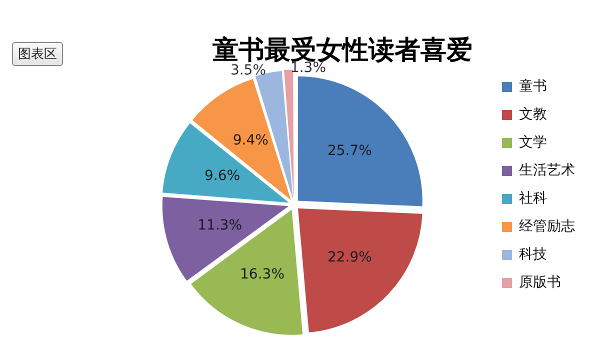 The width and height of the screenshot is (595, 346). What do you see at coordinates (37, 54) in the screenshot?
I see `text: 图表区` at bounding box center [37, 54].